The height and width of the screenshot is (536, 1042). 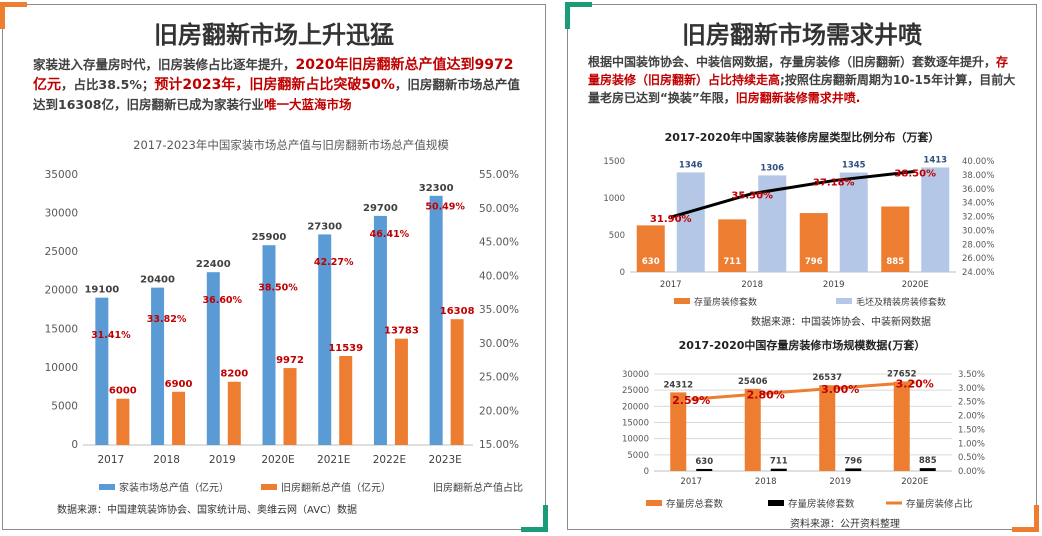 I want to click on y2-tick-label: 26.00%, so click(x=978, y=259).